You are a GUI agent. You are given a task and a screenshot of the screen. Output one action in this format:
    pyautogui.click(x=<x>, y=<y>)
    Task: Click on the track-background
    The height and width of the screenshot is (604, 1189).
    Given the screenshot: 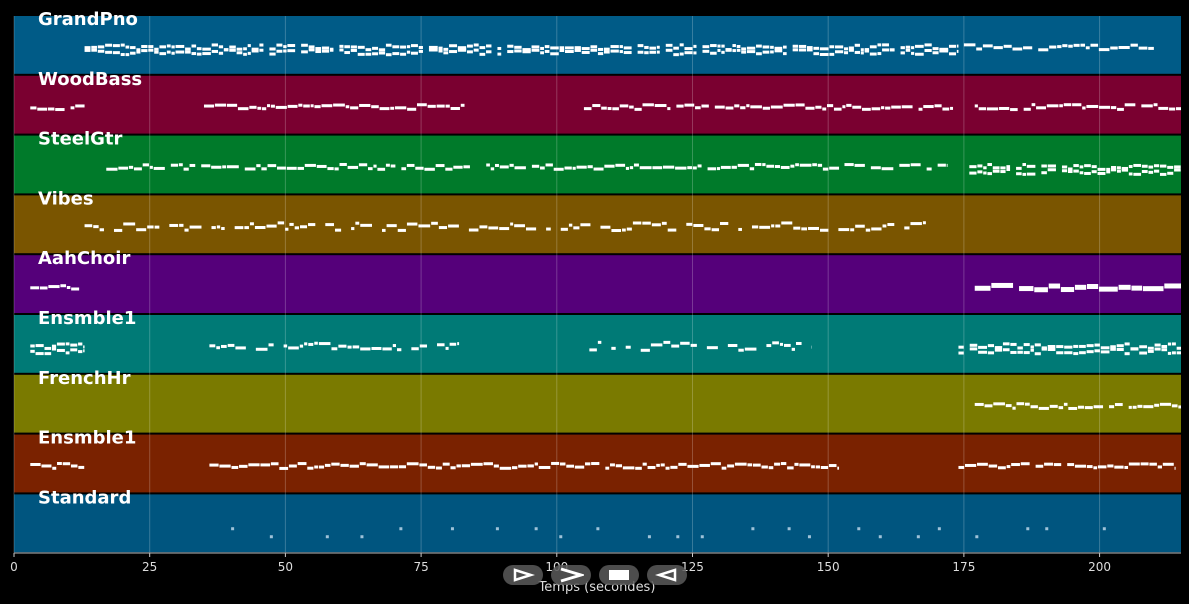 What is the action you would take?
    pyautogui.click(x=597, y=403)
    